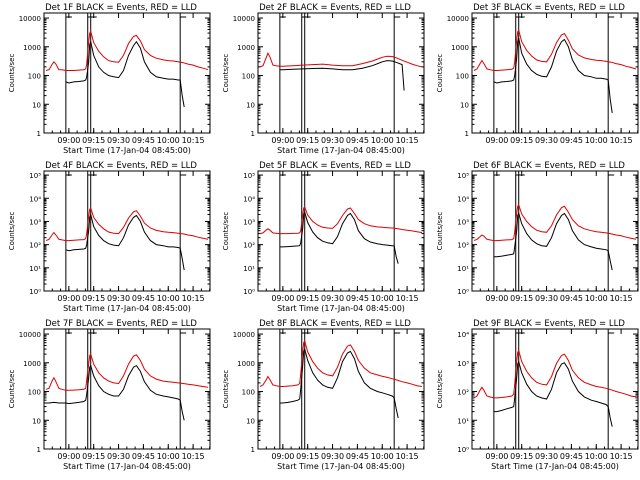 This screenshot has height=480, width=640. I want to click on panel-title: Det 3F BLACK = Events, RED = LLD, so click(549, 8).